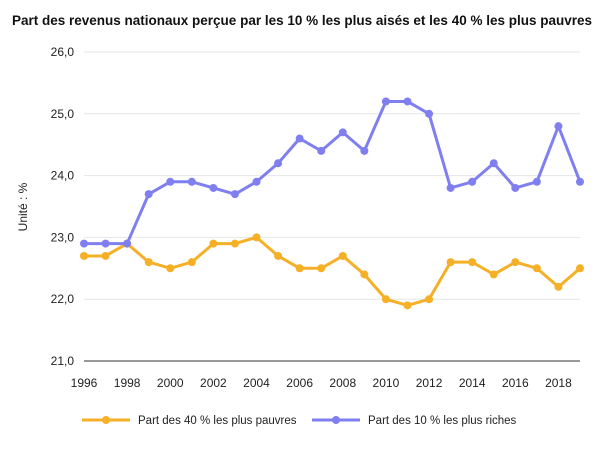 The image size is (600, 450). I want to click on legend-label: Part des 10 % les plus riches, so click(442, 421).